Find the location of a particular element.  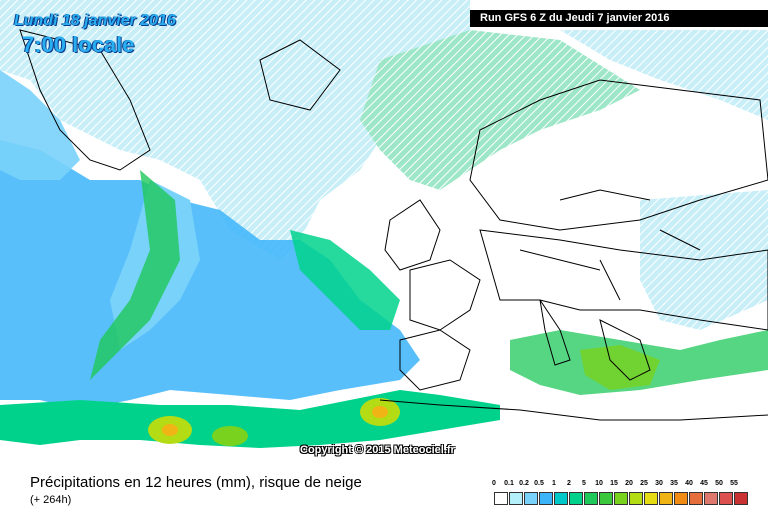

scale-tick-label: 5 is located at coordinates (584, 483).